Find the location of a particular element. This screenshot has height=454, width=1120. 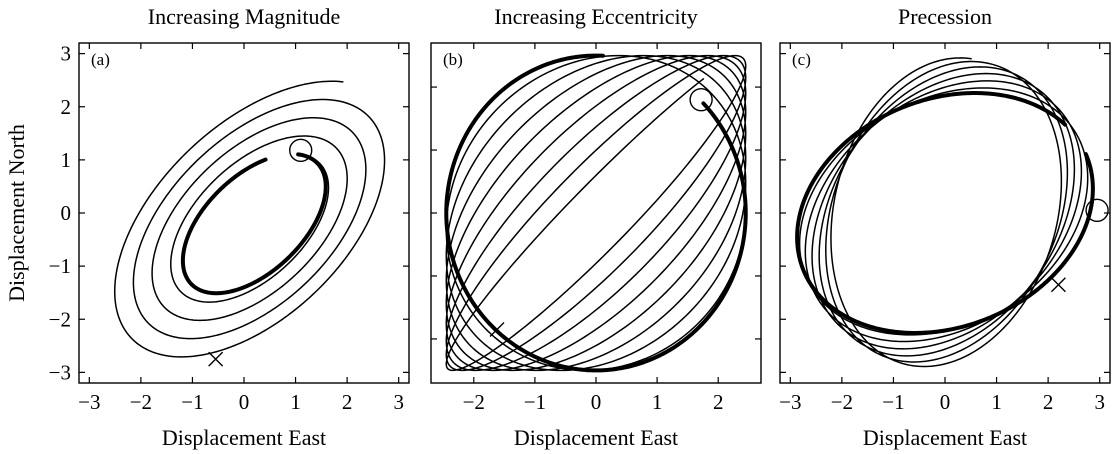

x-tick-label-c: −2 is located at coordinates (842, 402).